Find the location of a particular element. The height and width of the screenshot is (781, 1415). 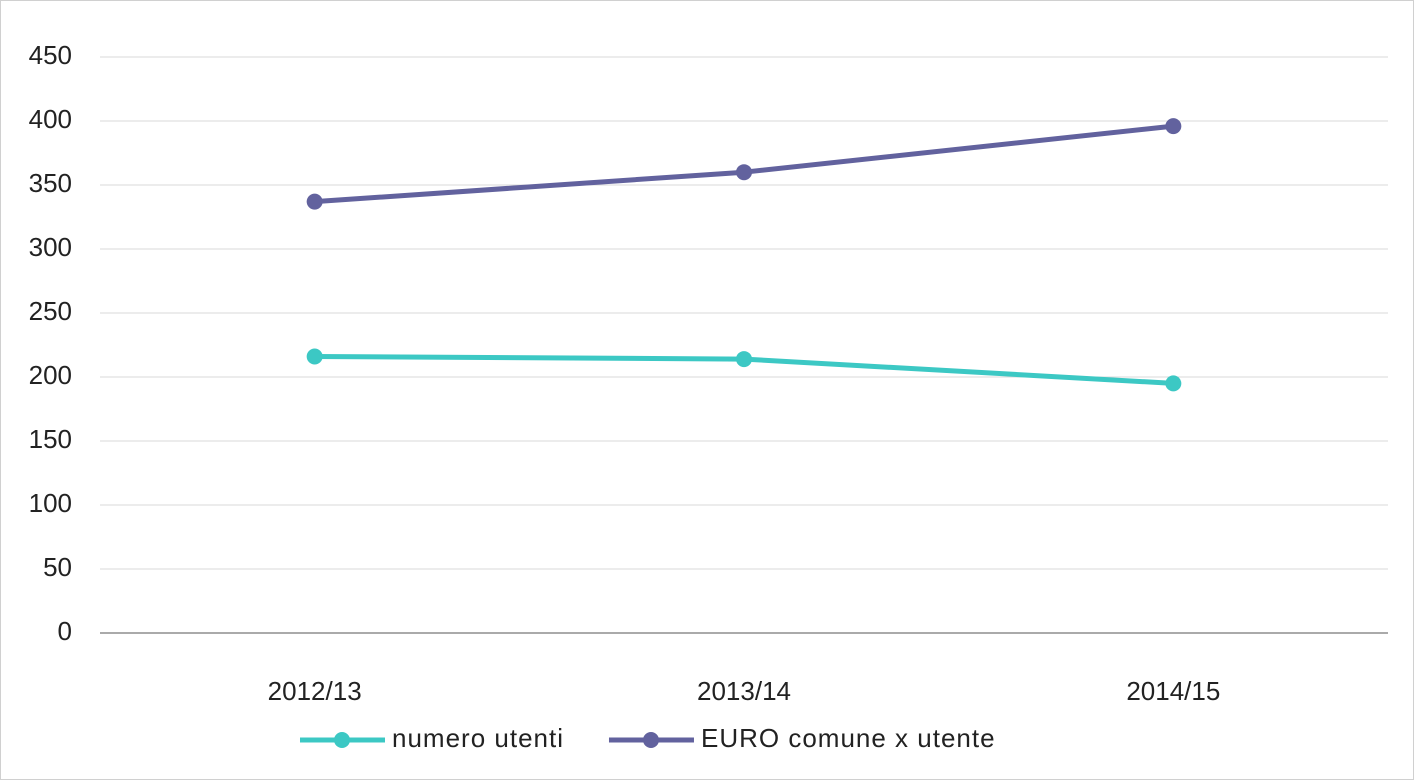

y-tick-label: 450 is located at coordinates (50, 55).